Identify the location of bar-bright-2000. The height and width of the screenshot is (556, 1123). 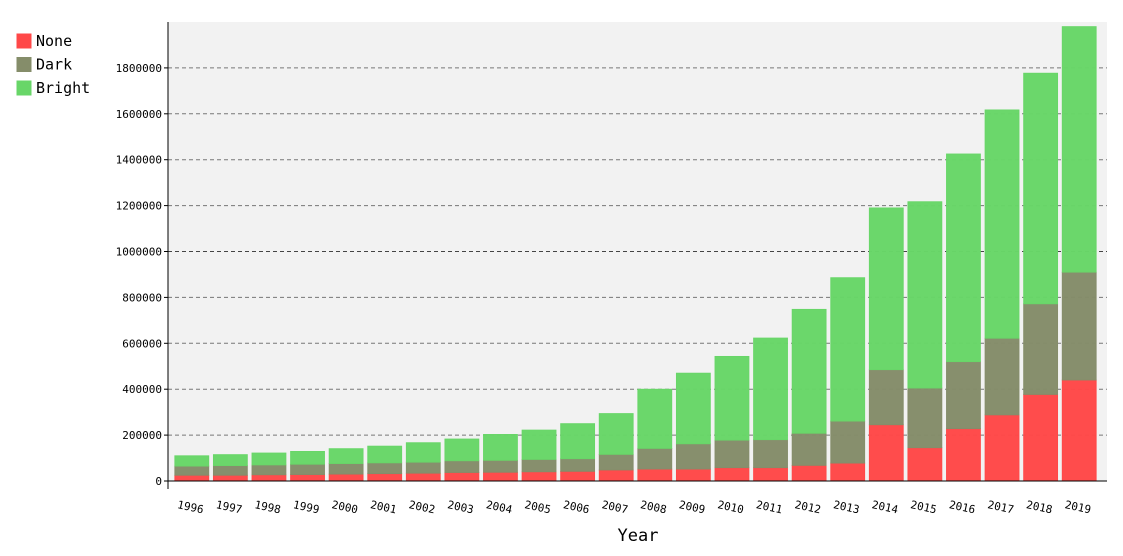
(346, 456).